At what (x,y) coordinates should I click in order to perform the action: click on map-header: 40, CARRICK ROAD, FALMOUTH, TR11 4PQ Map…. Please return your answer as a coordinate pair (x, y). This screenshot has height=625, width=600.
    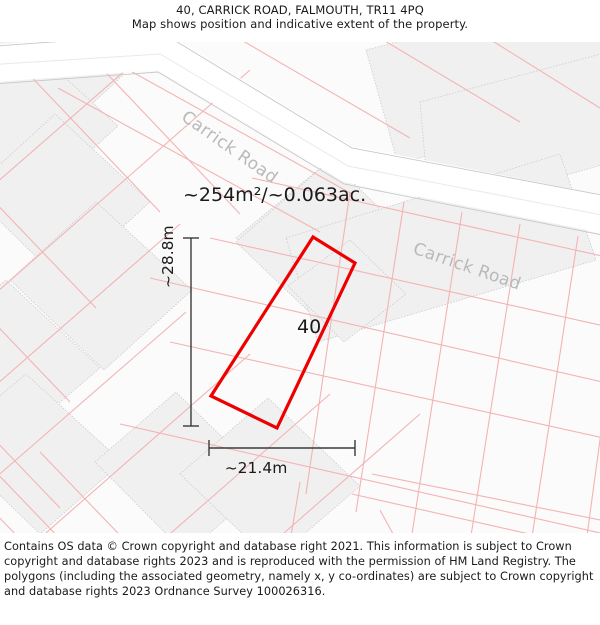
    Looking at the image, I should click on (300, 21).